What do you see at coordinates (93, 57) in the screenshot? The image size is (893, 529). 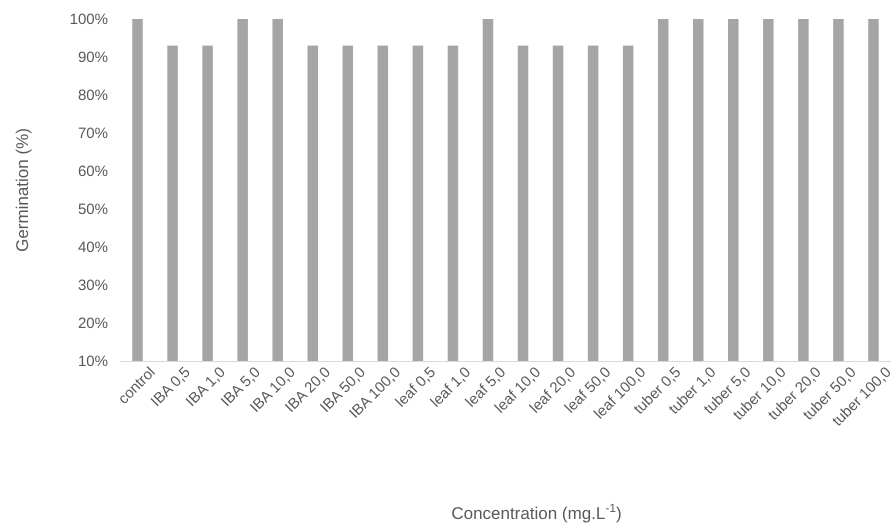 I see `y-tick-label: 90%` at bounding box center [93, 57].